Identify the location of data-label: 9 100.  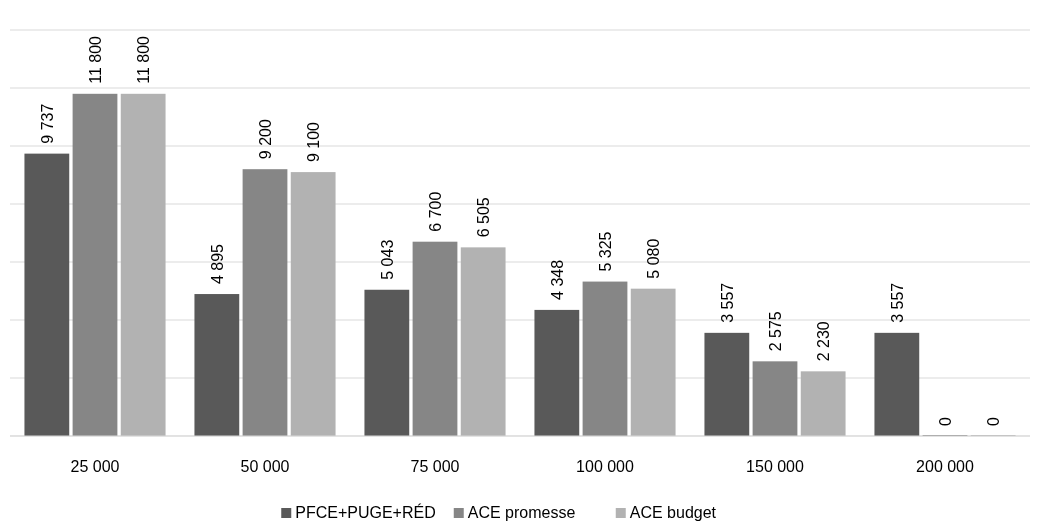
(314, 142).